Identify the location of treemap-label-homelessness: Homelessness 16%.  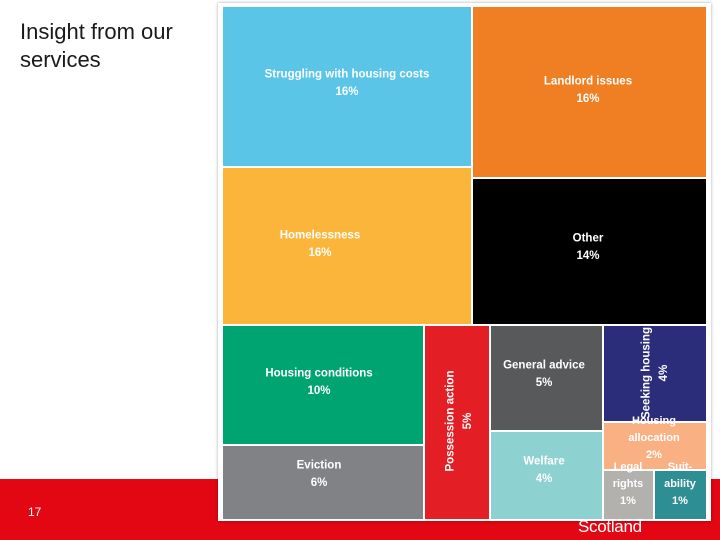
(320, 244).